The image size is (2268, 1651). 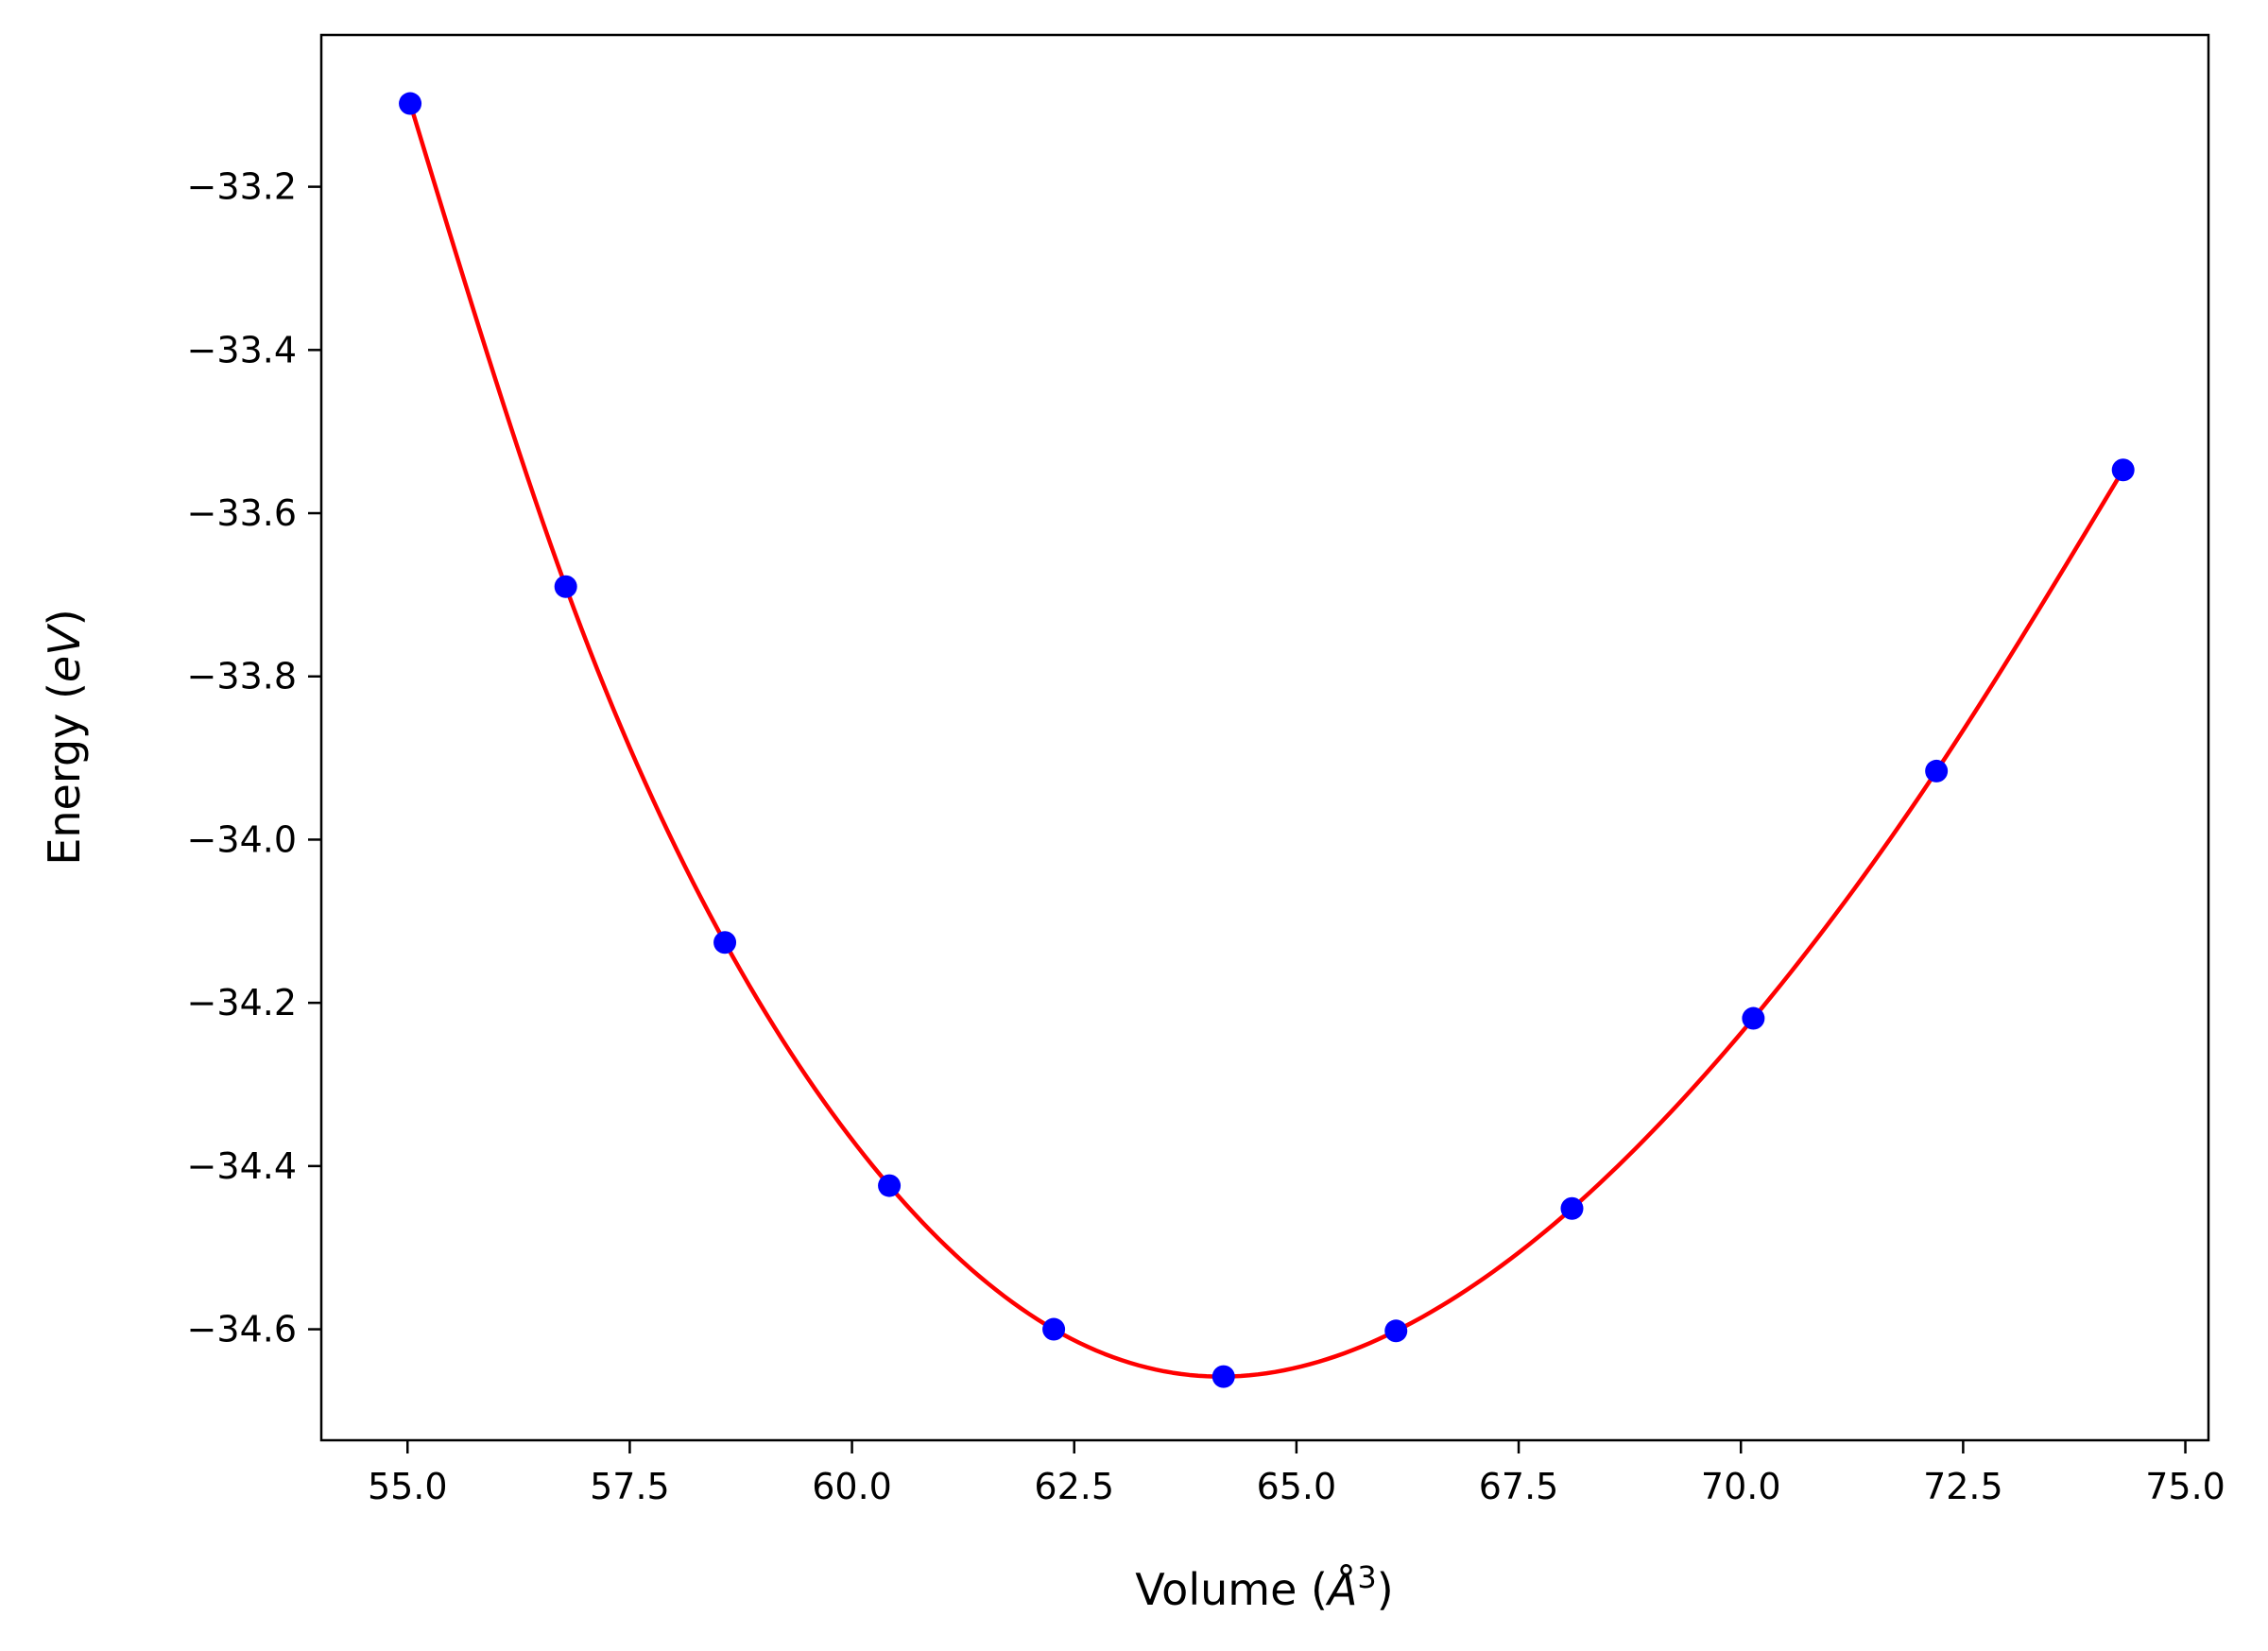 What do you see at coordinates (242, 1002) in the screenshot?
I see `y-tick-label: −34.2` at bounding box center [242, 1002].